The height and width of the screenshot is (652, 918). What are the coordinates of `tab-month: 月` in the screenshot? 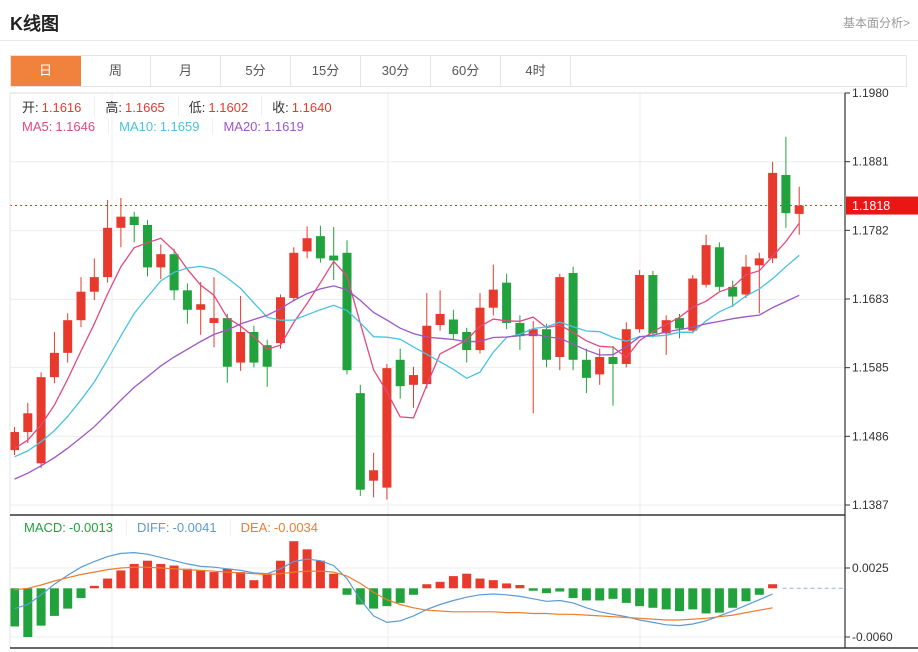 It's located at (186, 71).